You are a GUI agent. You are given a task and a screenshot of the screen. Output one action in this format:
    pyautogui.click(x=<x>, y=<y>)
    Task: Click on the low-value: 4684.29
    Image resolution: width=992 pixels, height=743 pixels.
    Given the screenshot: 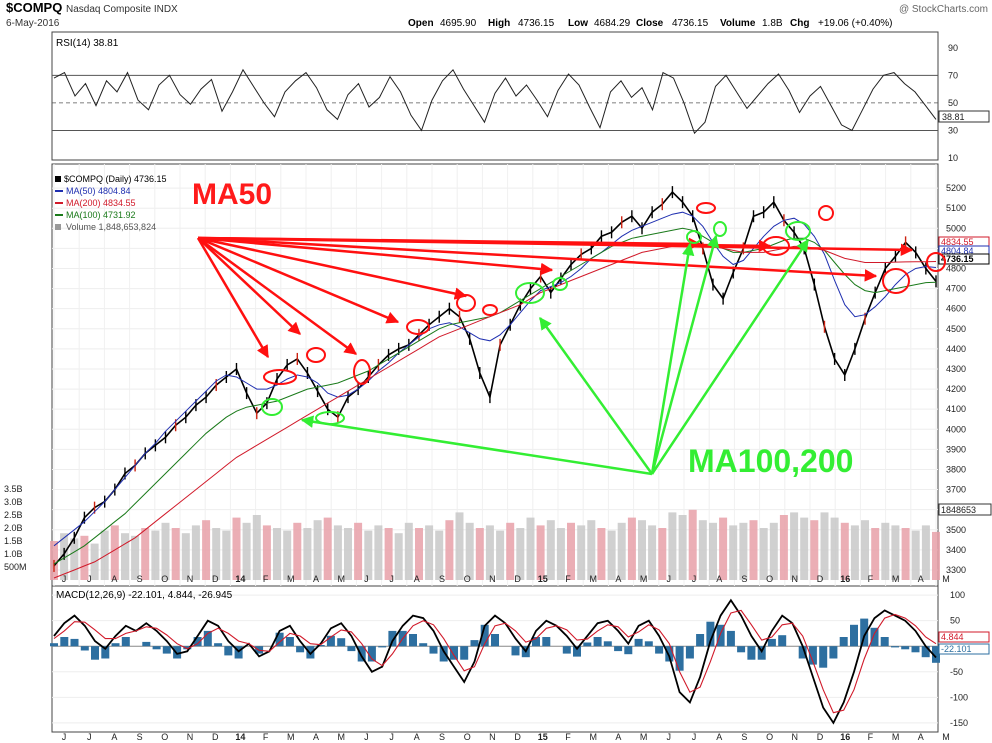 What is the action you would take?
    pyautogui.click(x=612, y=23)
    